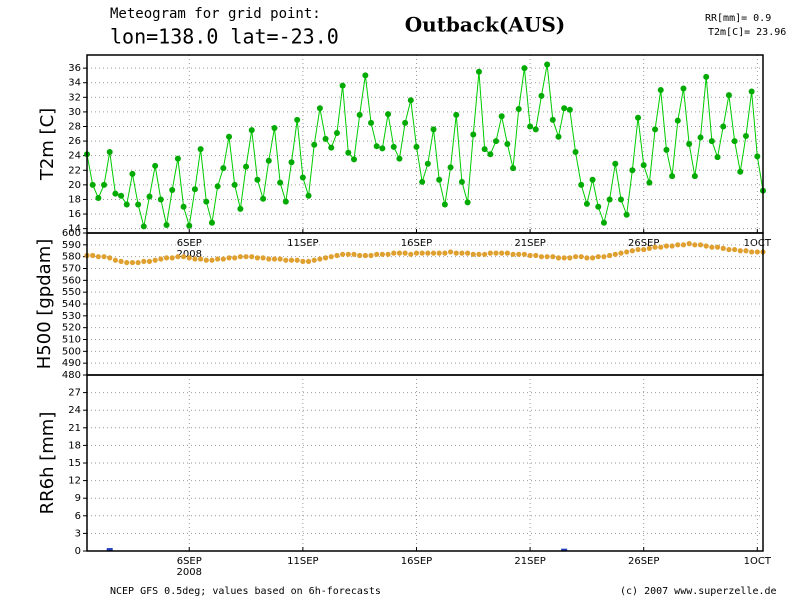 This screenshot has width=800, height=600. Describe the element at coordinates (189, 254) in the screenshot. I see `year-label: 2008` at that location.